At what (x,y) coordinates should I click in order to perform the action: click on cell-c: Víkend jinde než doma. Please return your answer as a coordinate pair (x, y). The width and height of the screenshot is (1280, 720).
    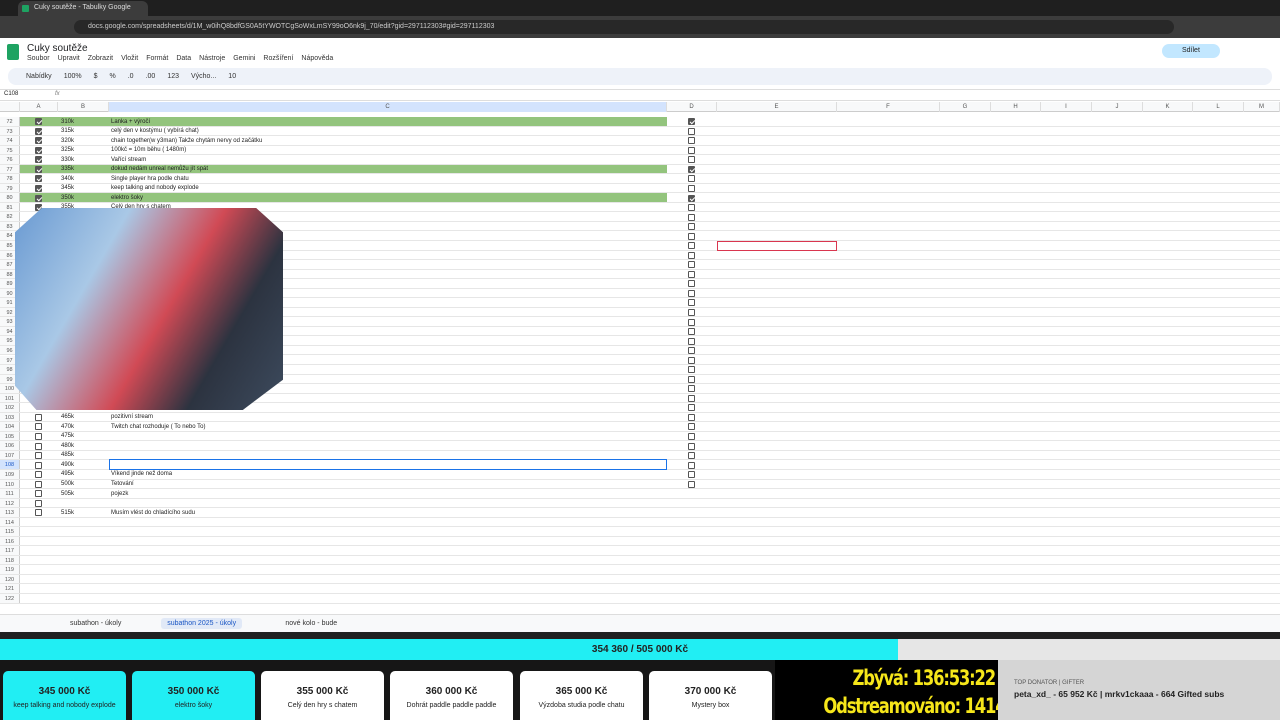
    Looking at the image, I should click on (142, 474).